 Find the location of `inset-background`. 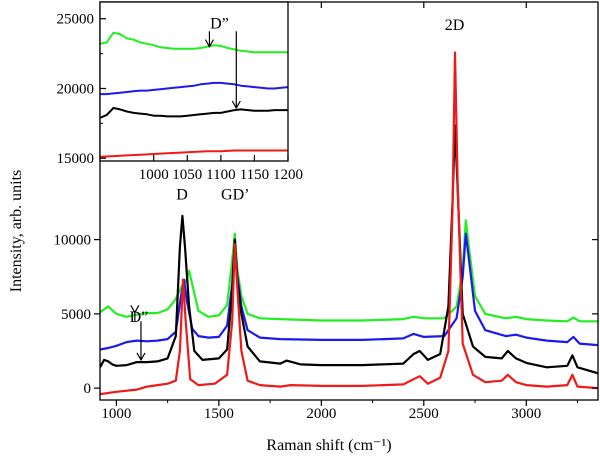

inset-background is located at coordinates (194, 81).